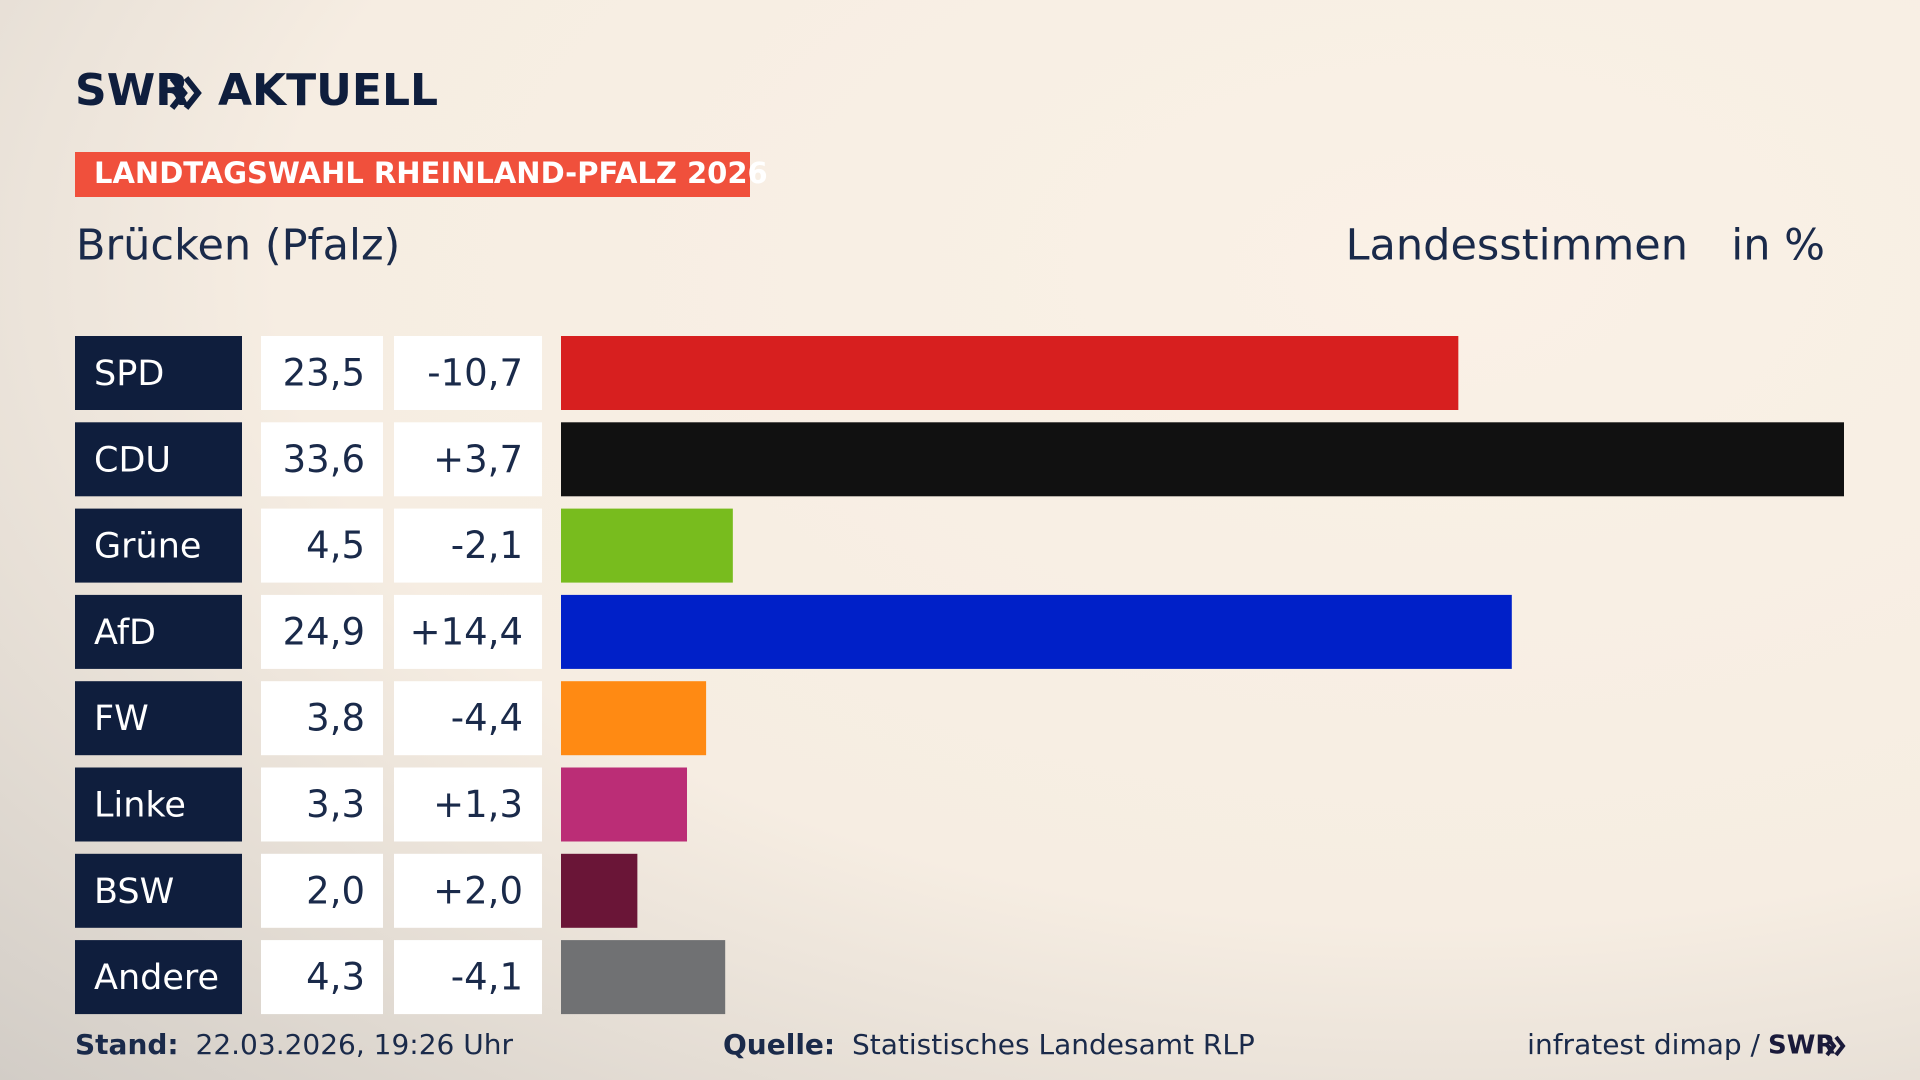 The image size is (1920, 1080). I want to click on footer-stand: Stand: 22.03.2026, 19:26 Uhr, so click(294, 1044).